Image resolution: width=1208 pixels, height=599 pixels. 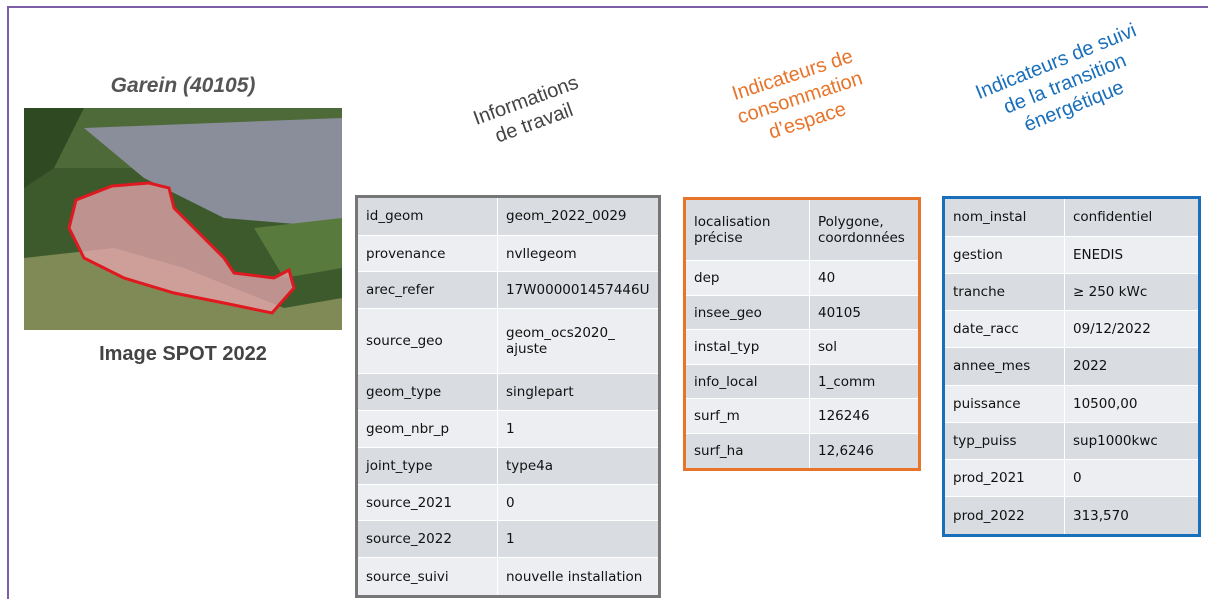 What do you see at coordinates (183, 354) in the screenshot?
I see `image-caption: Image SPOT 2022` at bounding box center [183, 354].